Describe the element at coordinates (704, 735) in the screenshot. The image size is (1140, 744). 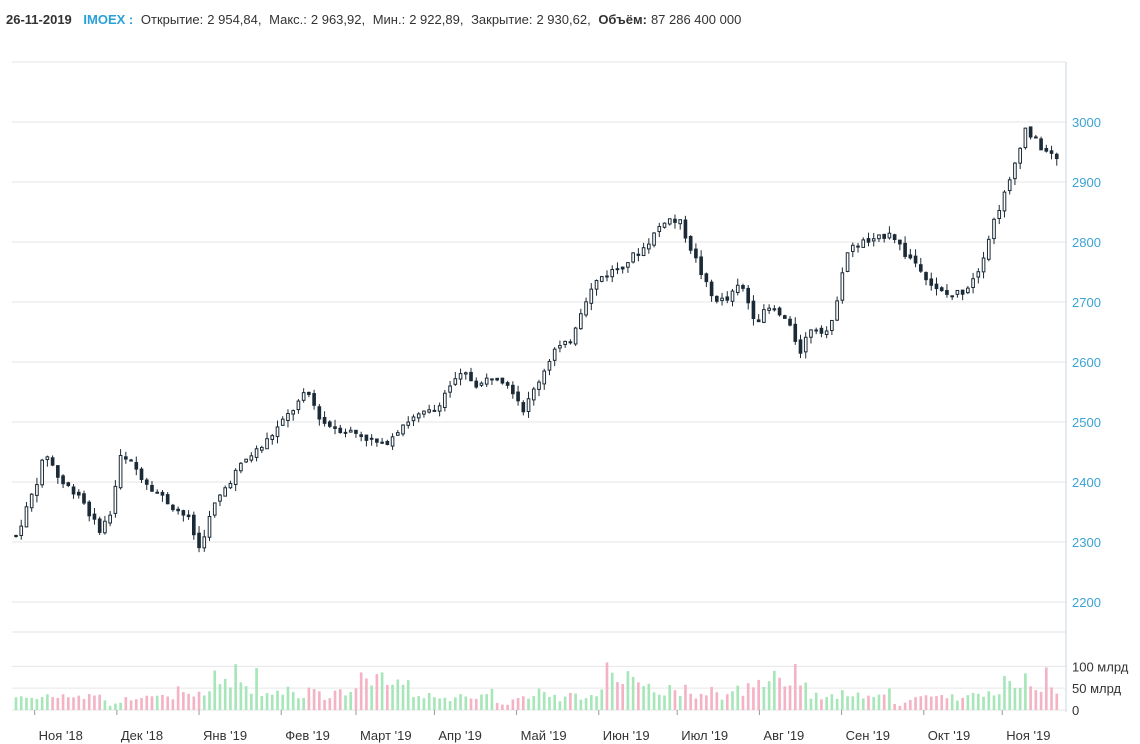
I see `time-tick-label: Июл '19` at that location.